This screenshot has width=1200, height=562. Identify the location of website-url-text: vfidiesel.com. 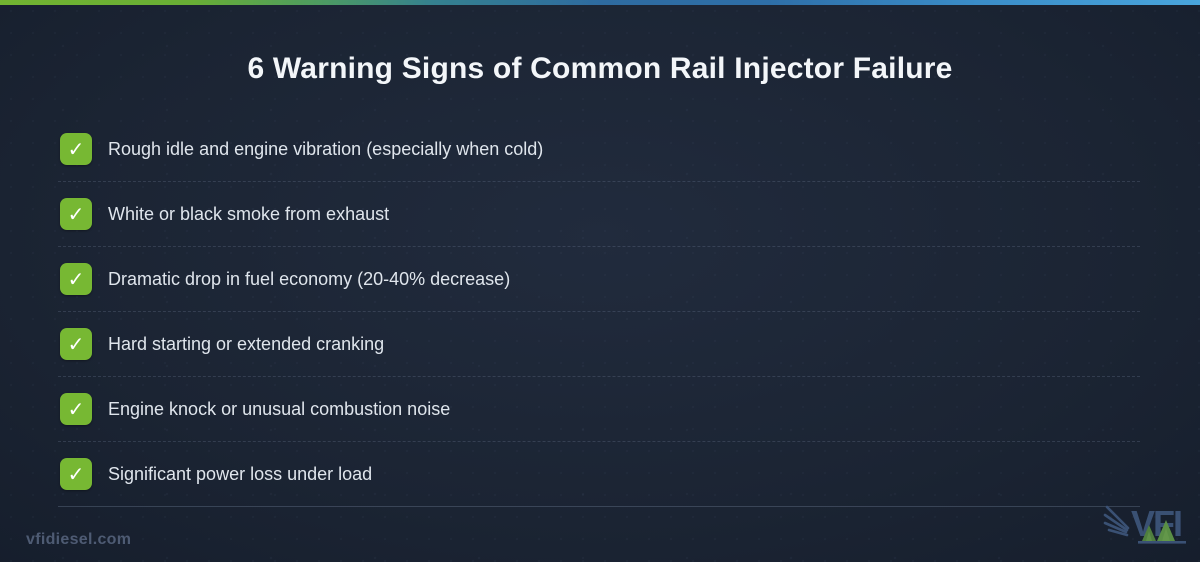
(79, 539).